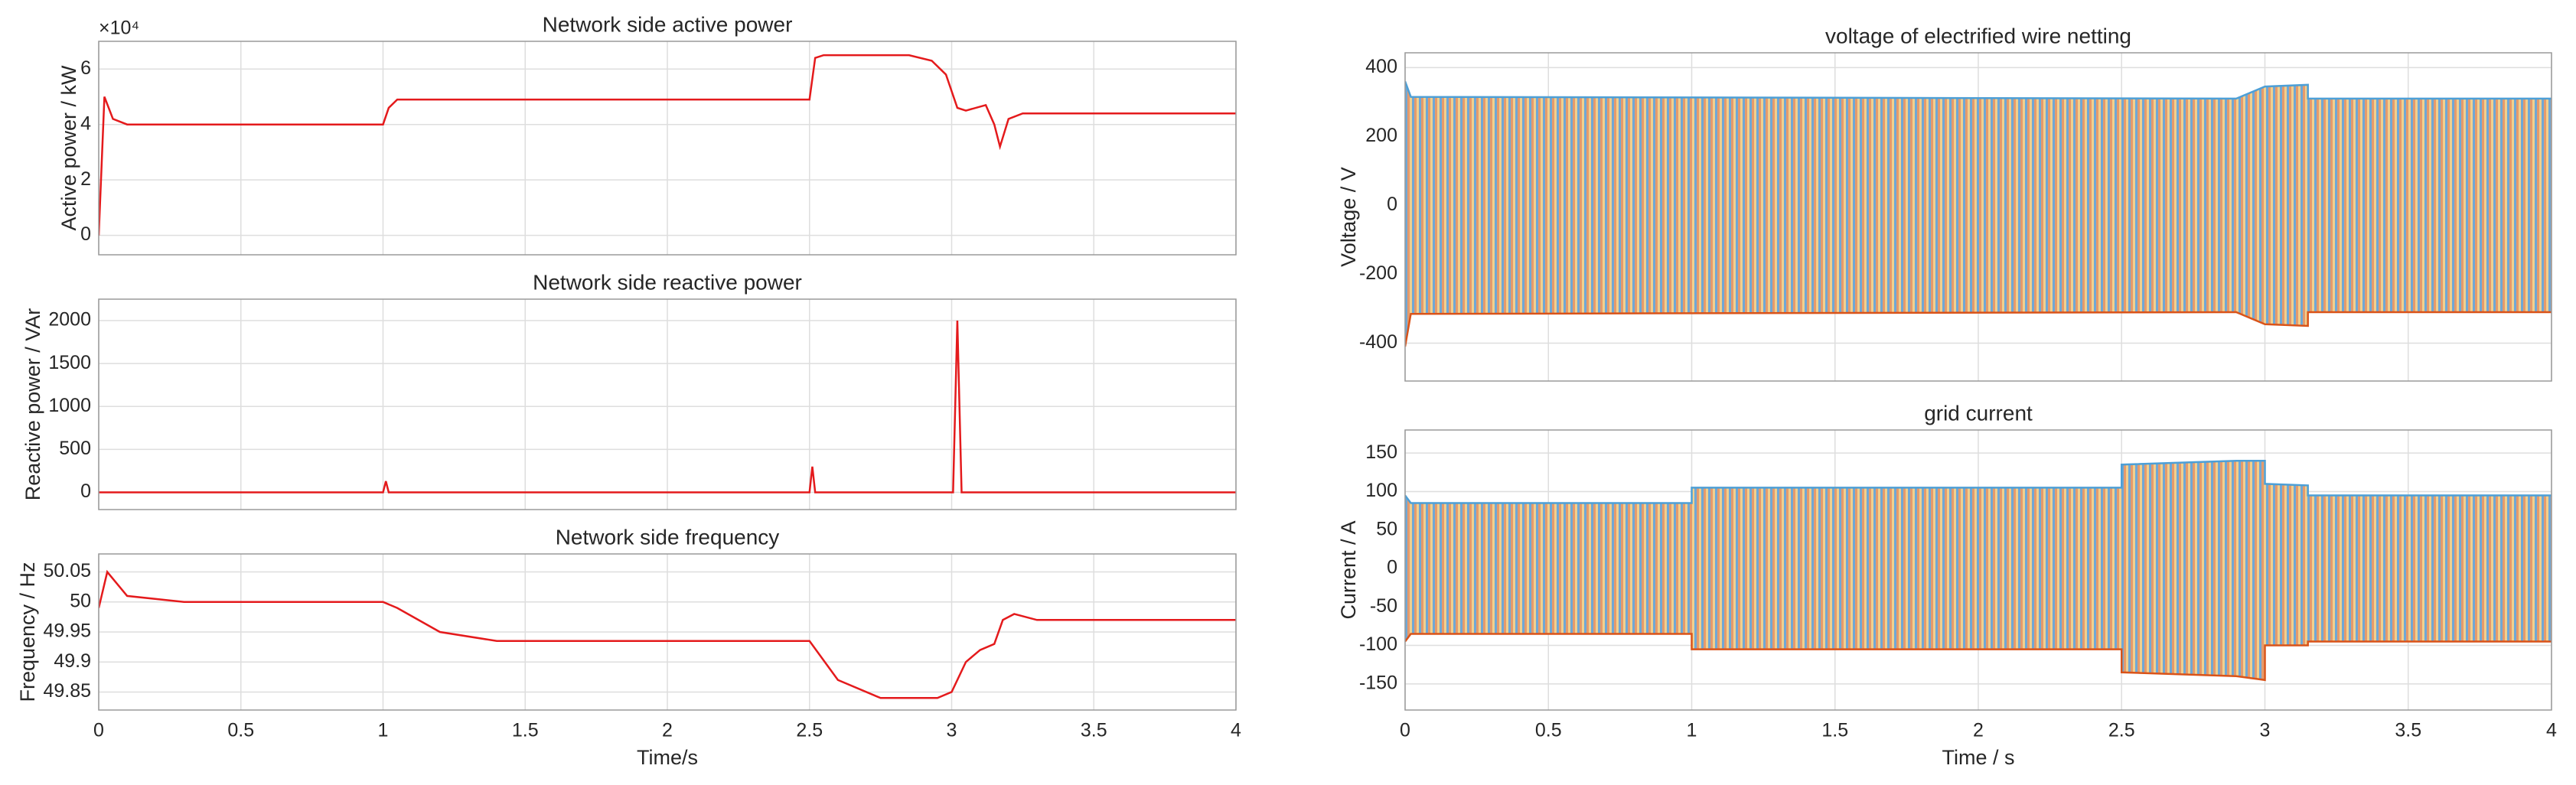 The width and height of the screenshot is (2576, 785). What do you see at coordinates (75, 448) in the screenshot?
I see `y-tick-label: 500` at bounding box center [75, 448].